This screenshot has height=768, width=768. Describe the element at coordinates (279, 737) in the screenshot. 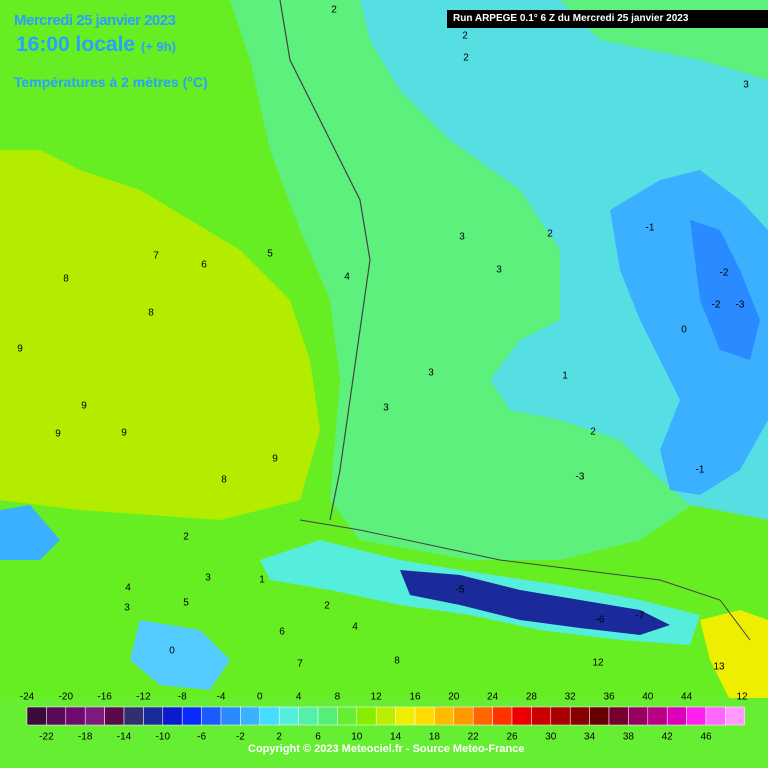

I see `legend-label-bottom: 2` at that location.